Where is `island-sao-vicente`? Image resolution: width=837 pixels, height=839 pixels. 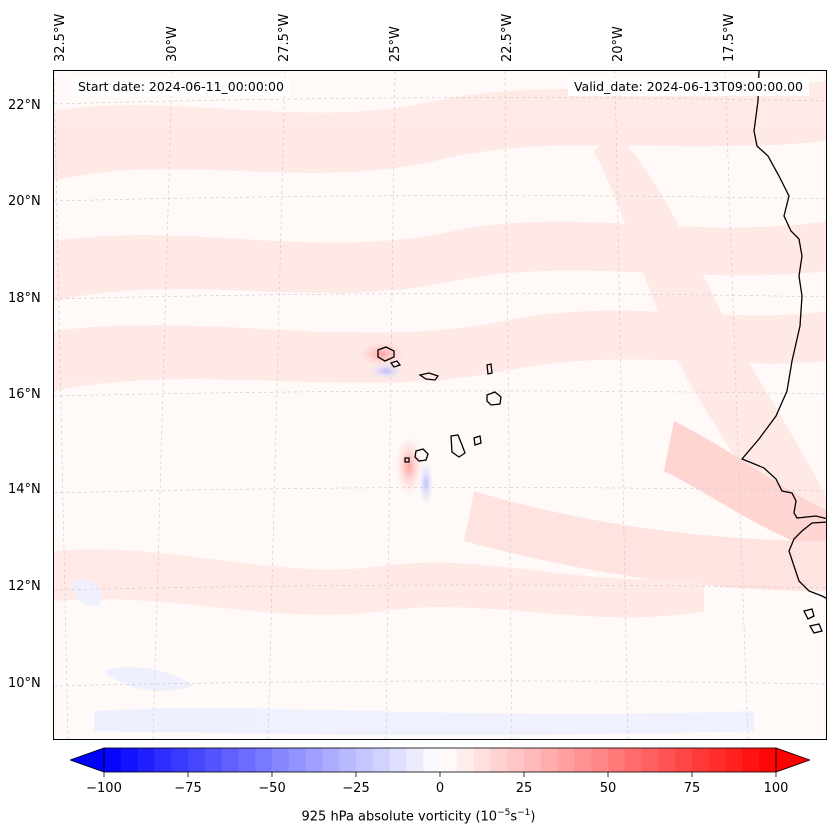
island-sao-vicente is located at coordinates (395, 364).